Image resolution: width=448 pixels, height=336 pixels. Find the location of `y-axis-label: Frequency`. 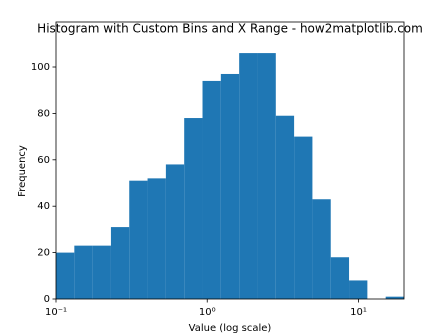

y-axis-label: Frequency is located at coordinates (22, 171).